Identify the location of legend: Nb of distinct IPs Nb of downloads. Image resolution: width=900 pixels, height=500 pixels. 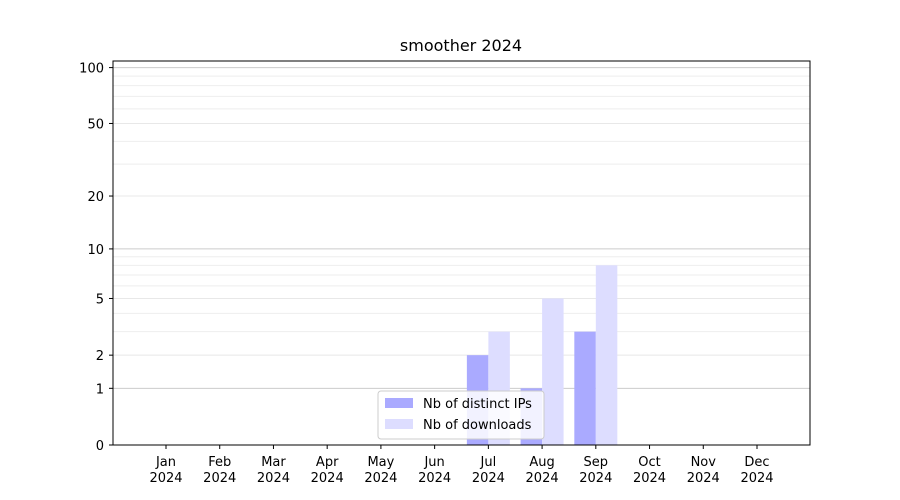
(461, 415).